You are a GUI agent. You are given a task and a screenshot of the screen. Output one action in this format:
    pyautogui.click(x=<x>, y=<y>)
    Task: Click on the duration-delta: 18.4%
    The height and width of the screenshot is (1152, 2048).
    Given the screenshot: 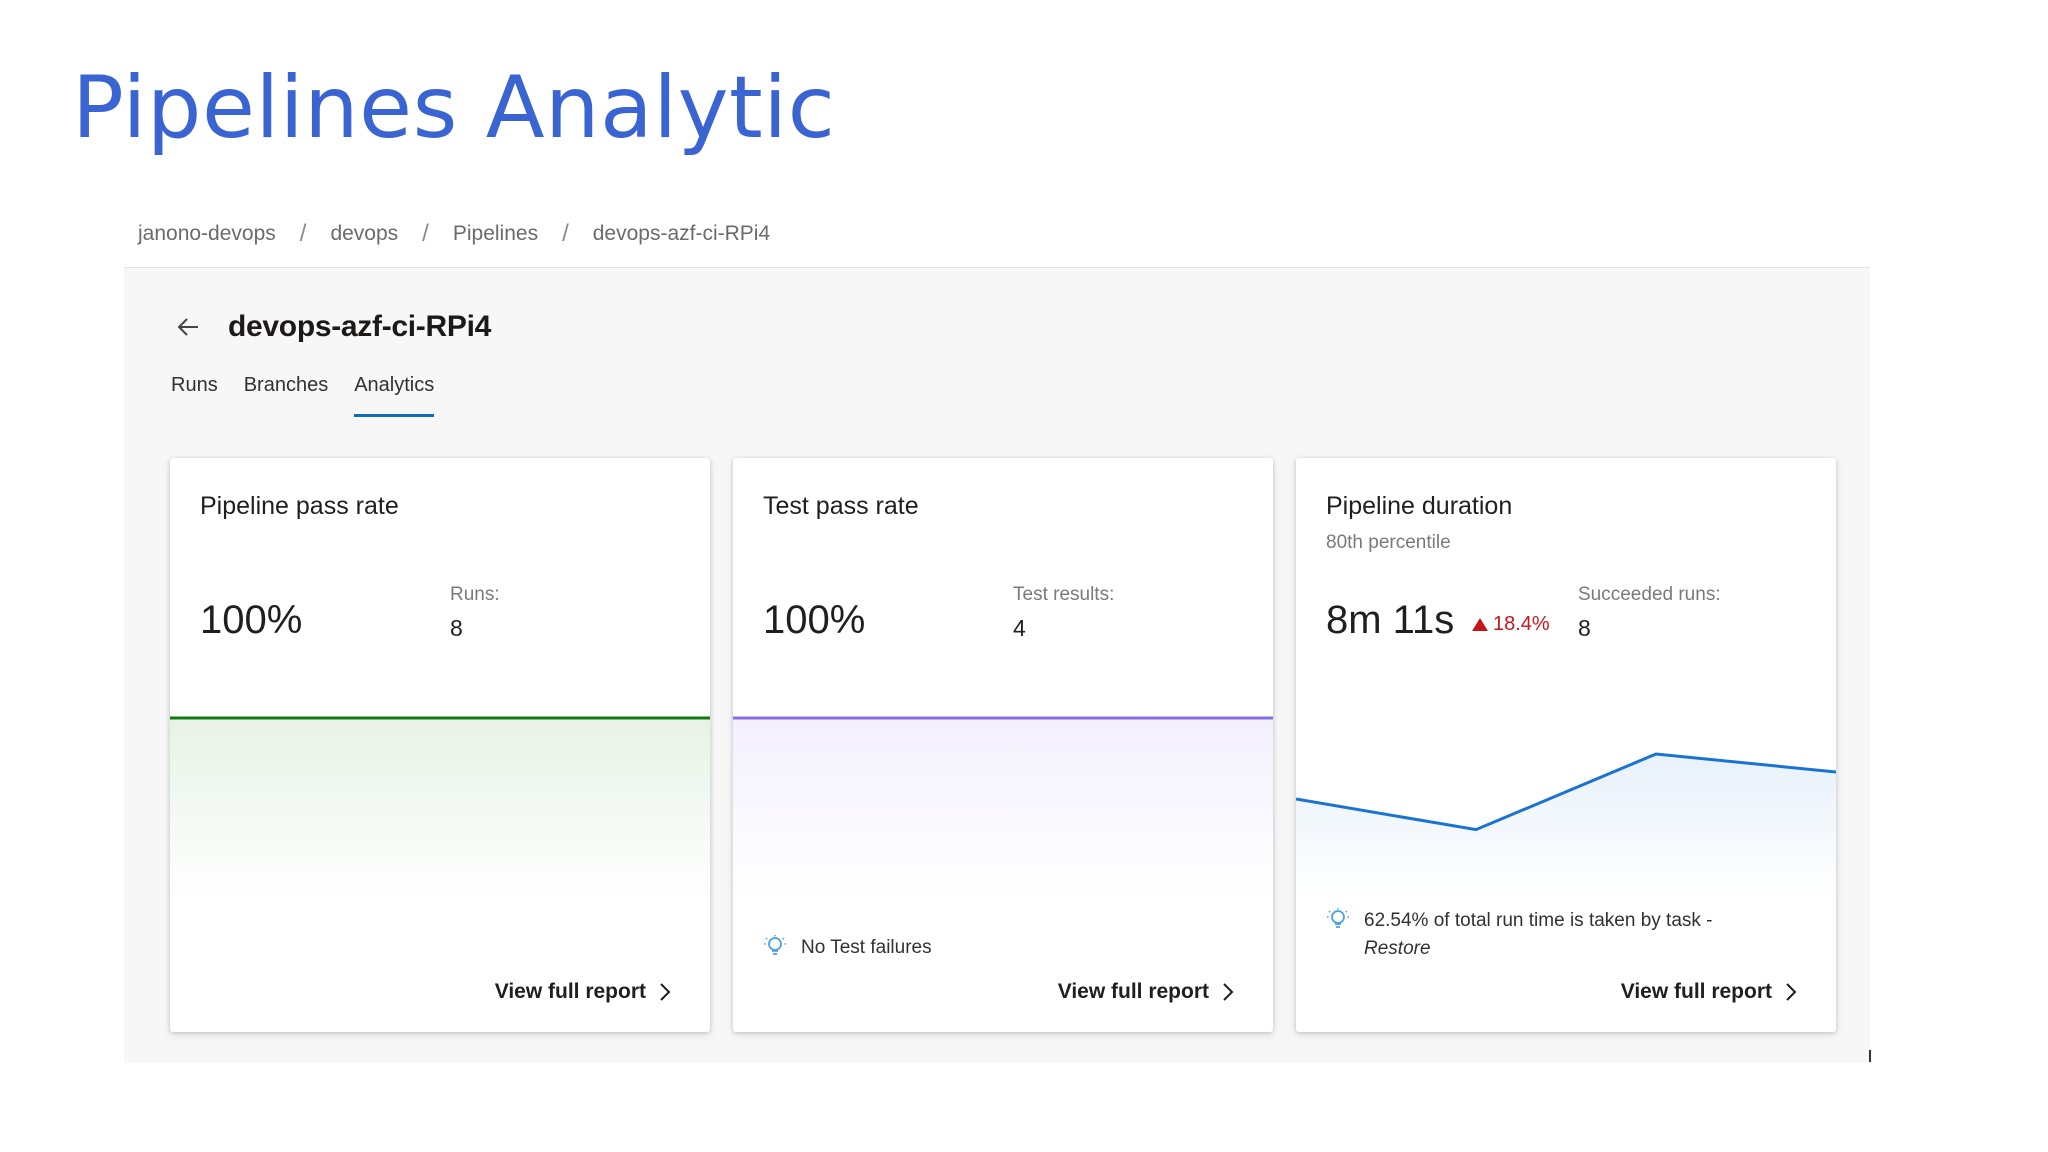 What is the action you would take?
    pyautogui.click(x=1511, y=624)
    